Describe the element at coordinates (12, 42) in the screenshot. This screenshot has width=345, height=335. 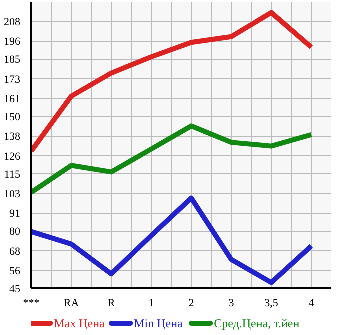
I see `y-tick-label: 196` at that location.